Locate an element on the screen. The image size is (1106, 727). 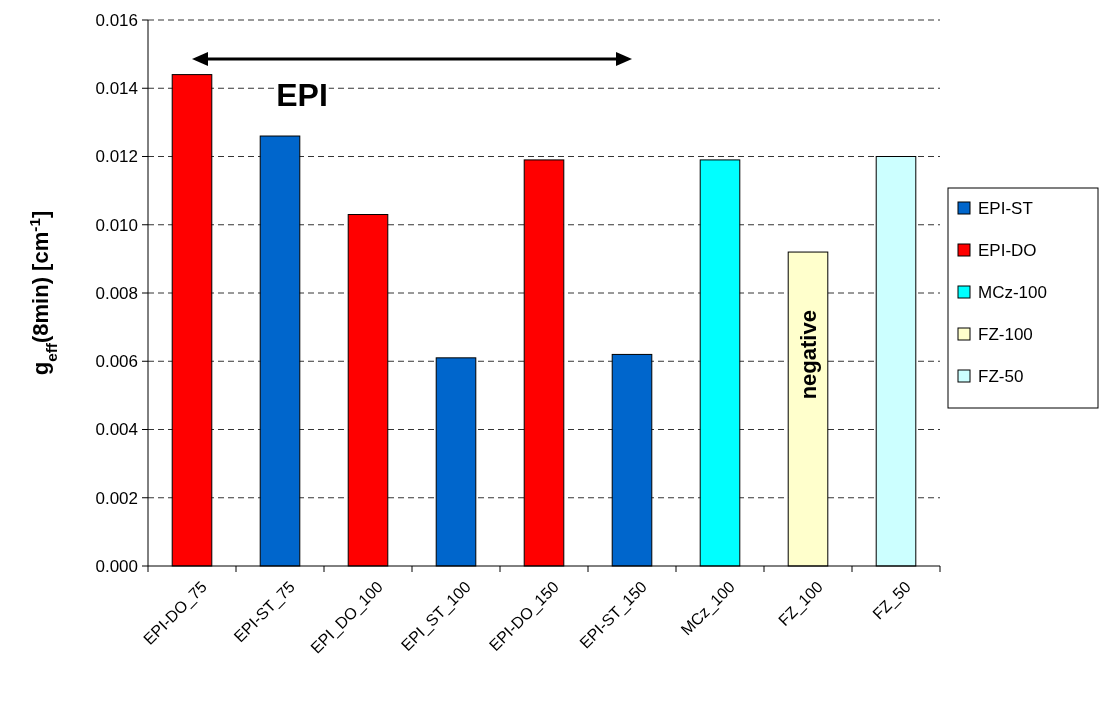
y-tick-label: 0.014 is located at coordinates (116, 89).